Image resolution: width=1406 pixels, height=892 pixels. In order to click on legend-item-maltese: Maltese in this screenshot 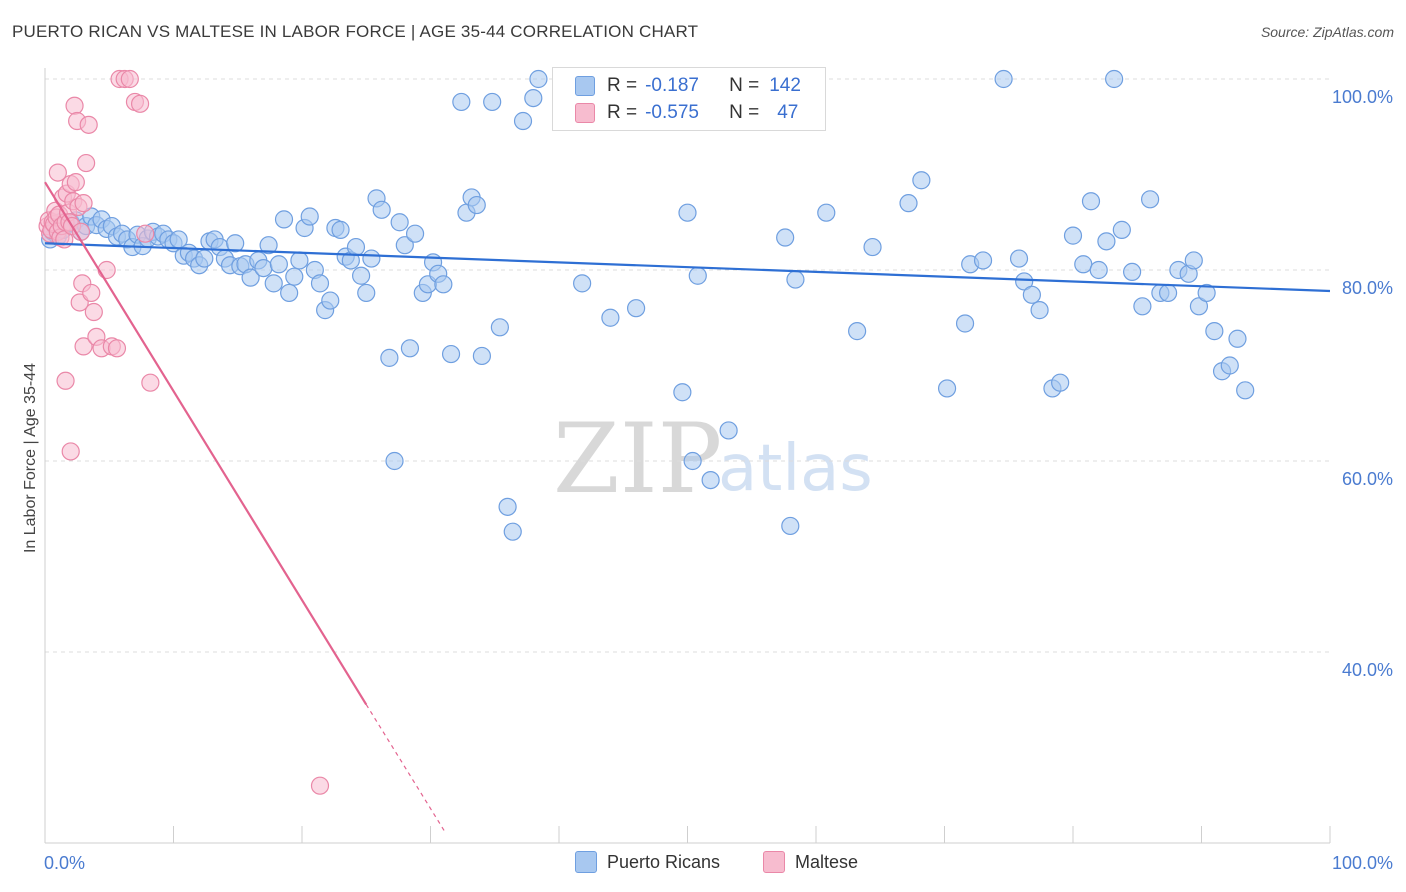, I will do `click(810, 862)`.